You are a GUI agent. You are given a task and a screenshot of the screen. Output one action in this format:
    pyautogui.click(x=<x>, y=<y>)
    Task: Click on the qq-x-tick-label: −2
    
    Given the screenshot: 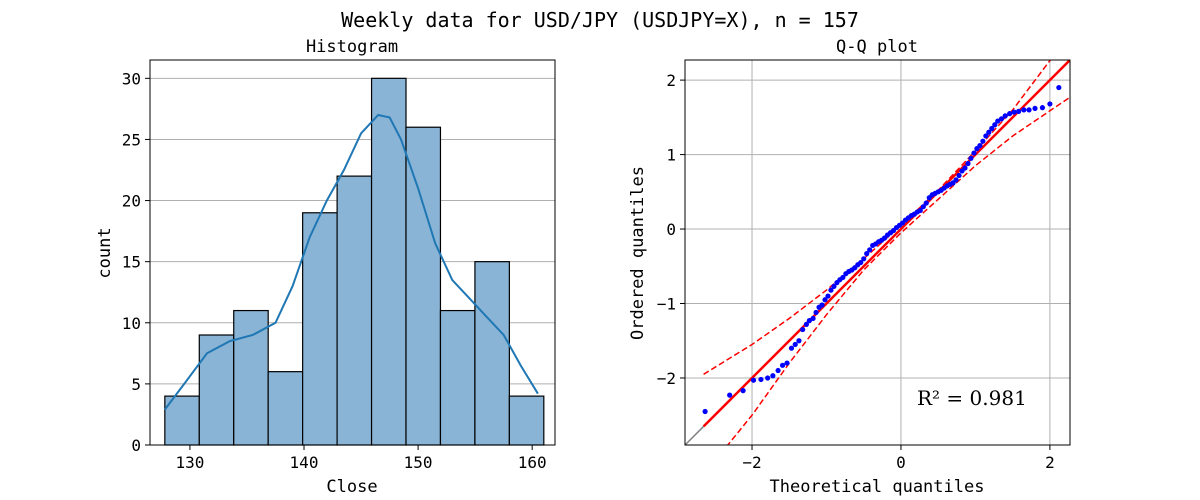 What is the action you would take?
    pyautogui.click(x=751, y=462)
    